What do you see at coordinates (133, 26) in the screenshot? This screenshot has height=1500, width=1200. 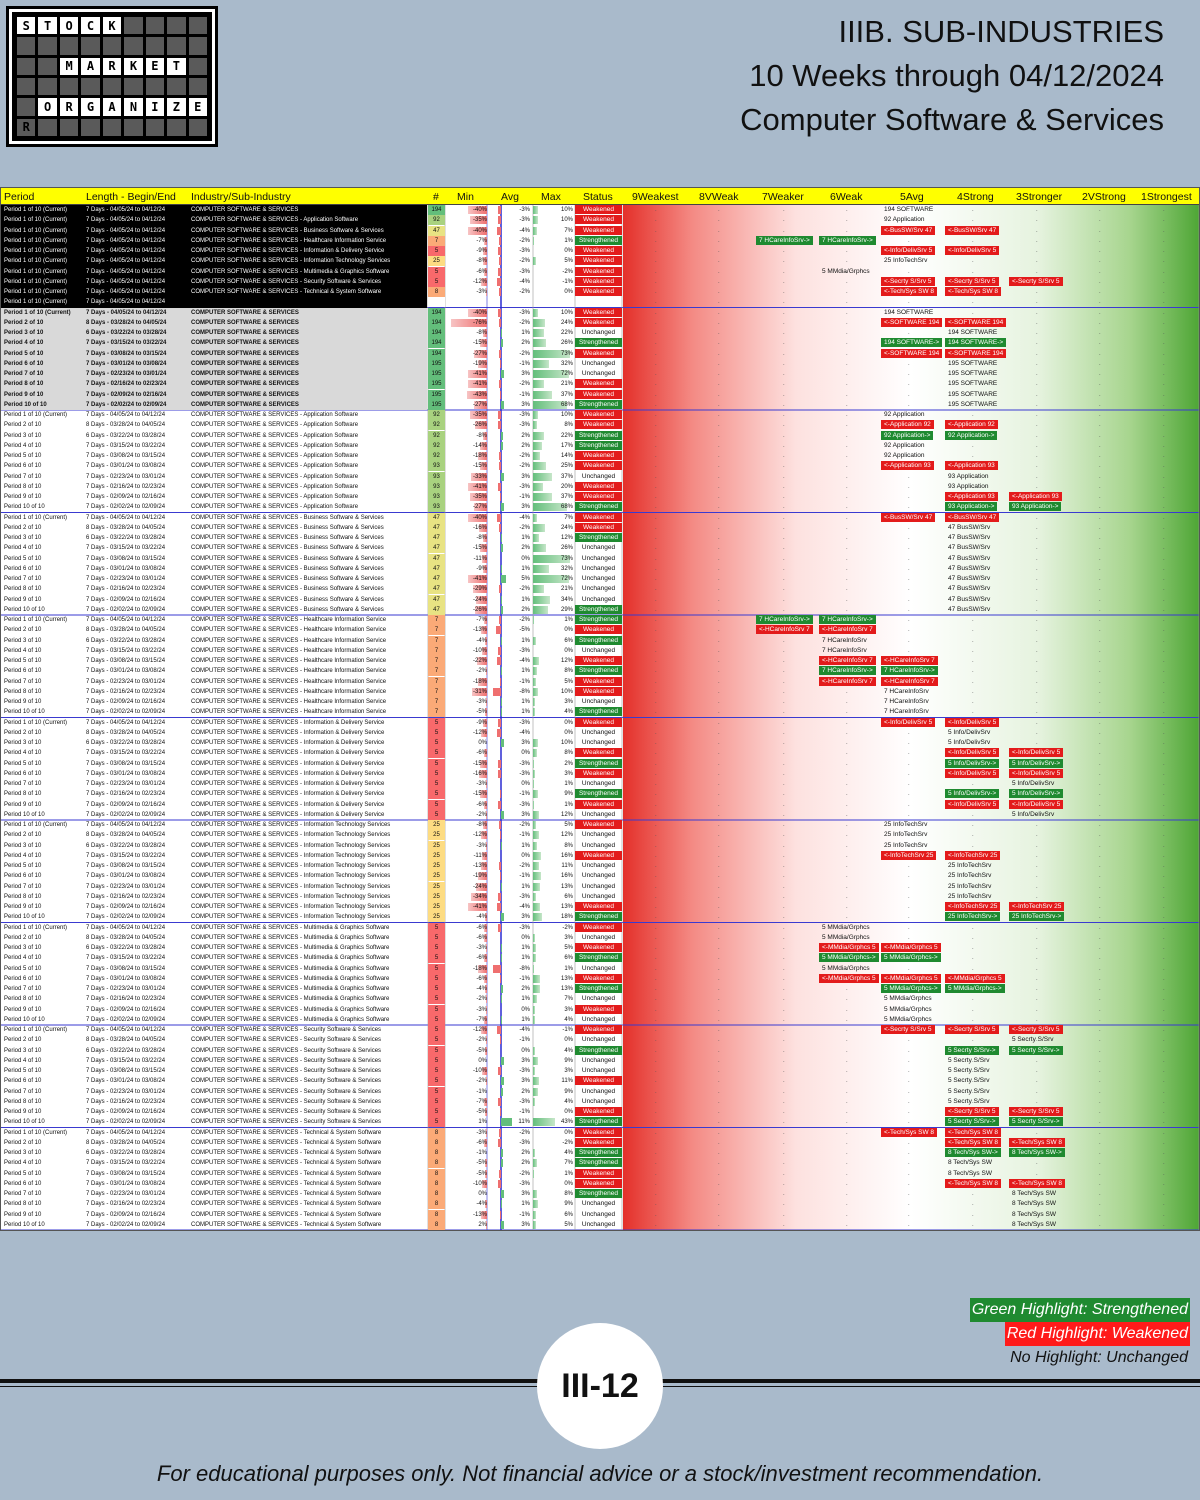 I see `logo-cell` at bounding box center [133, 26].